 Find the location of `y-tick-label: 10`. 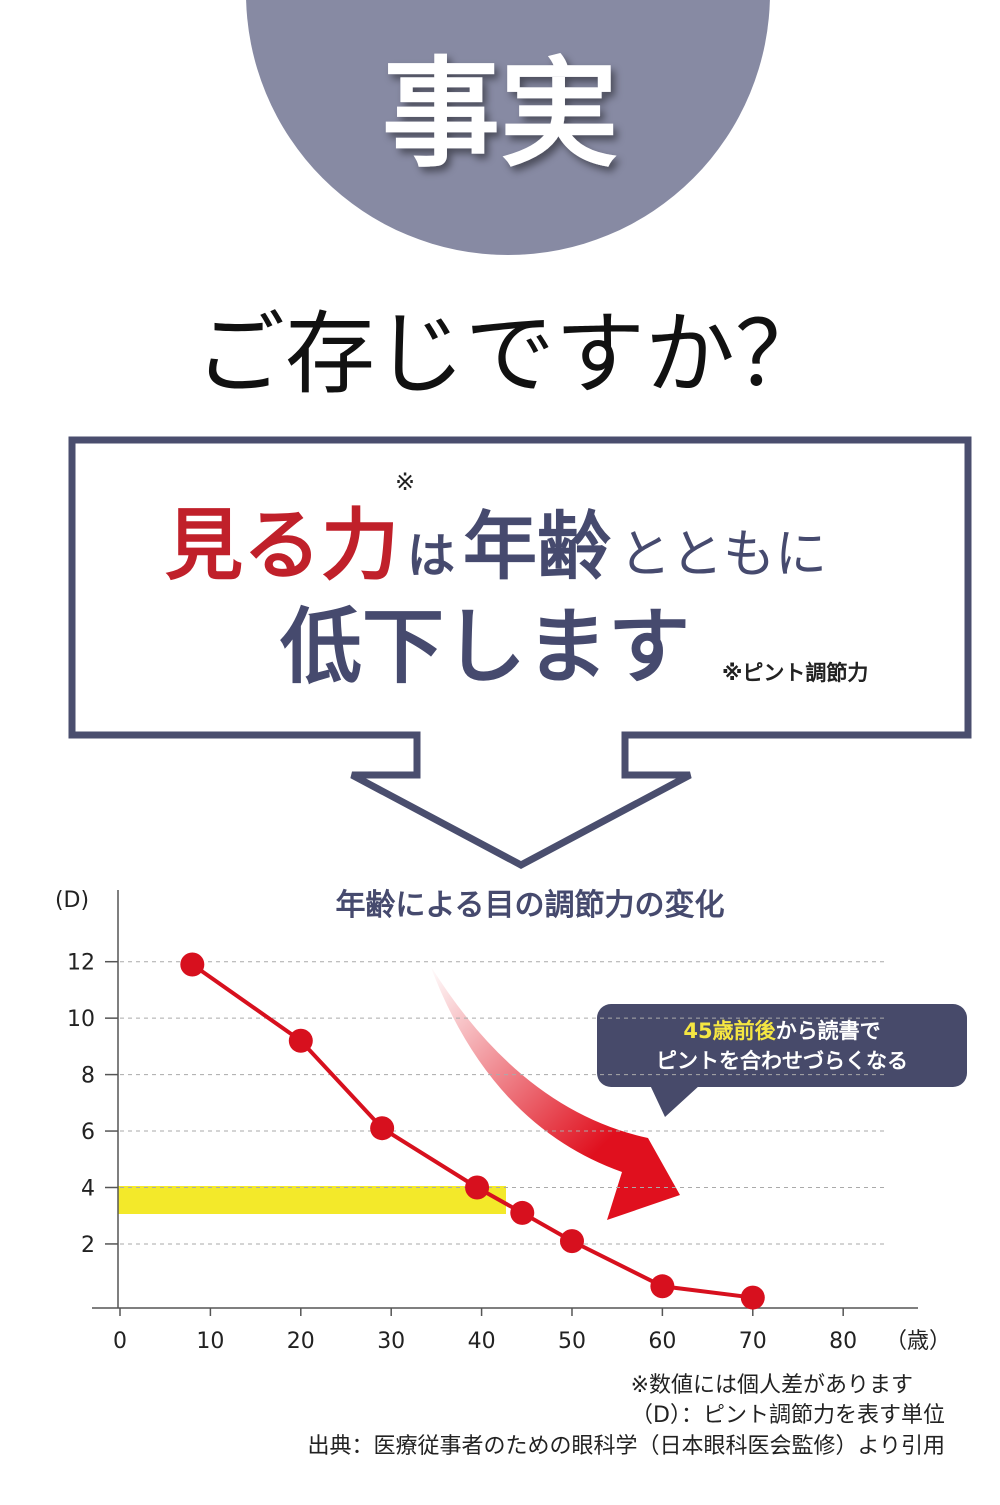

y-tick-label: 10 is located at coordinates (81, 1019).